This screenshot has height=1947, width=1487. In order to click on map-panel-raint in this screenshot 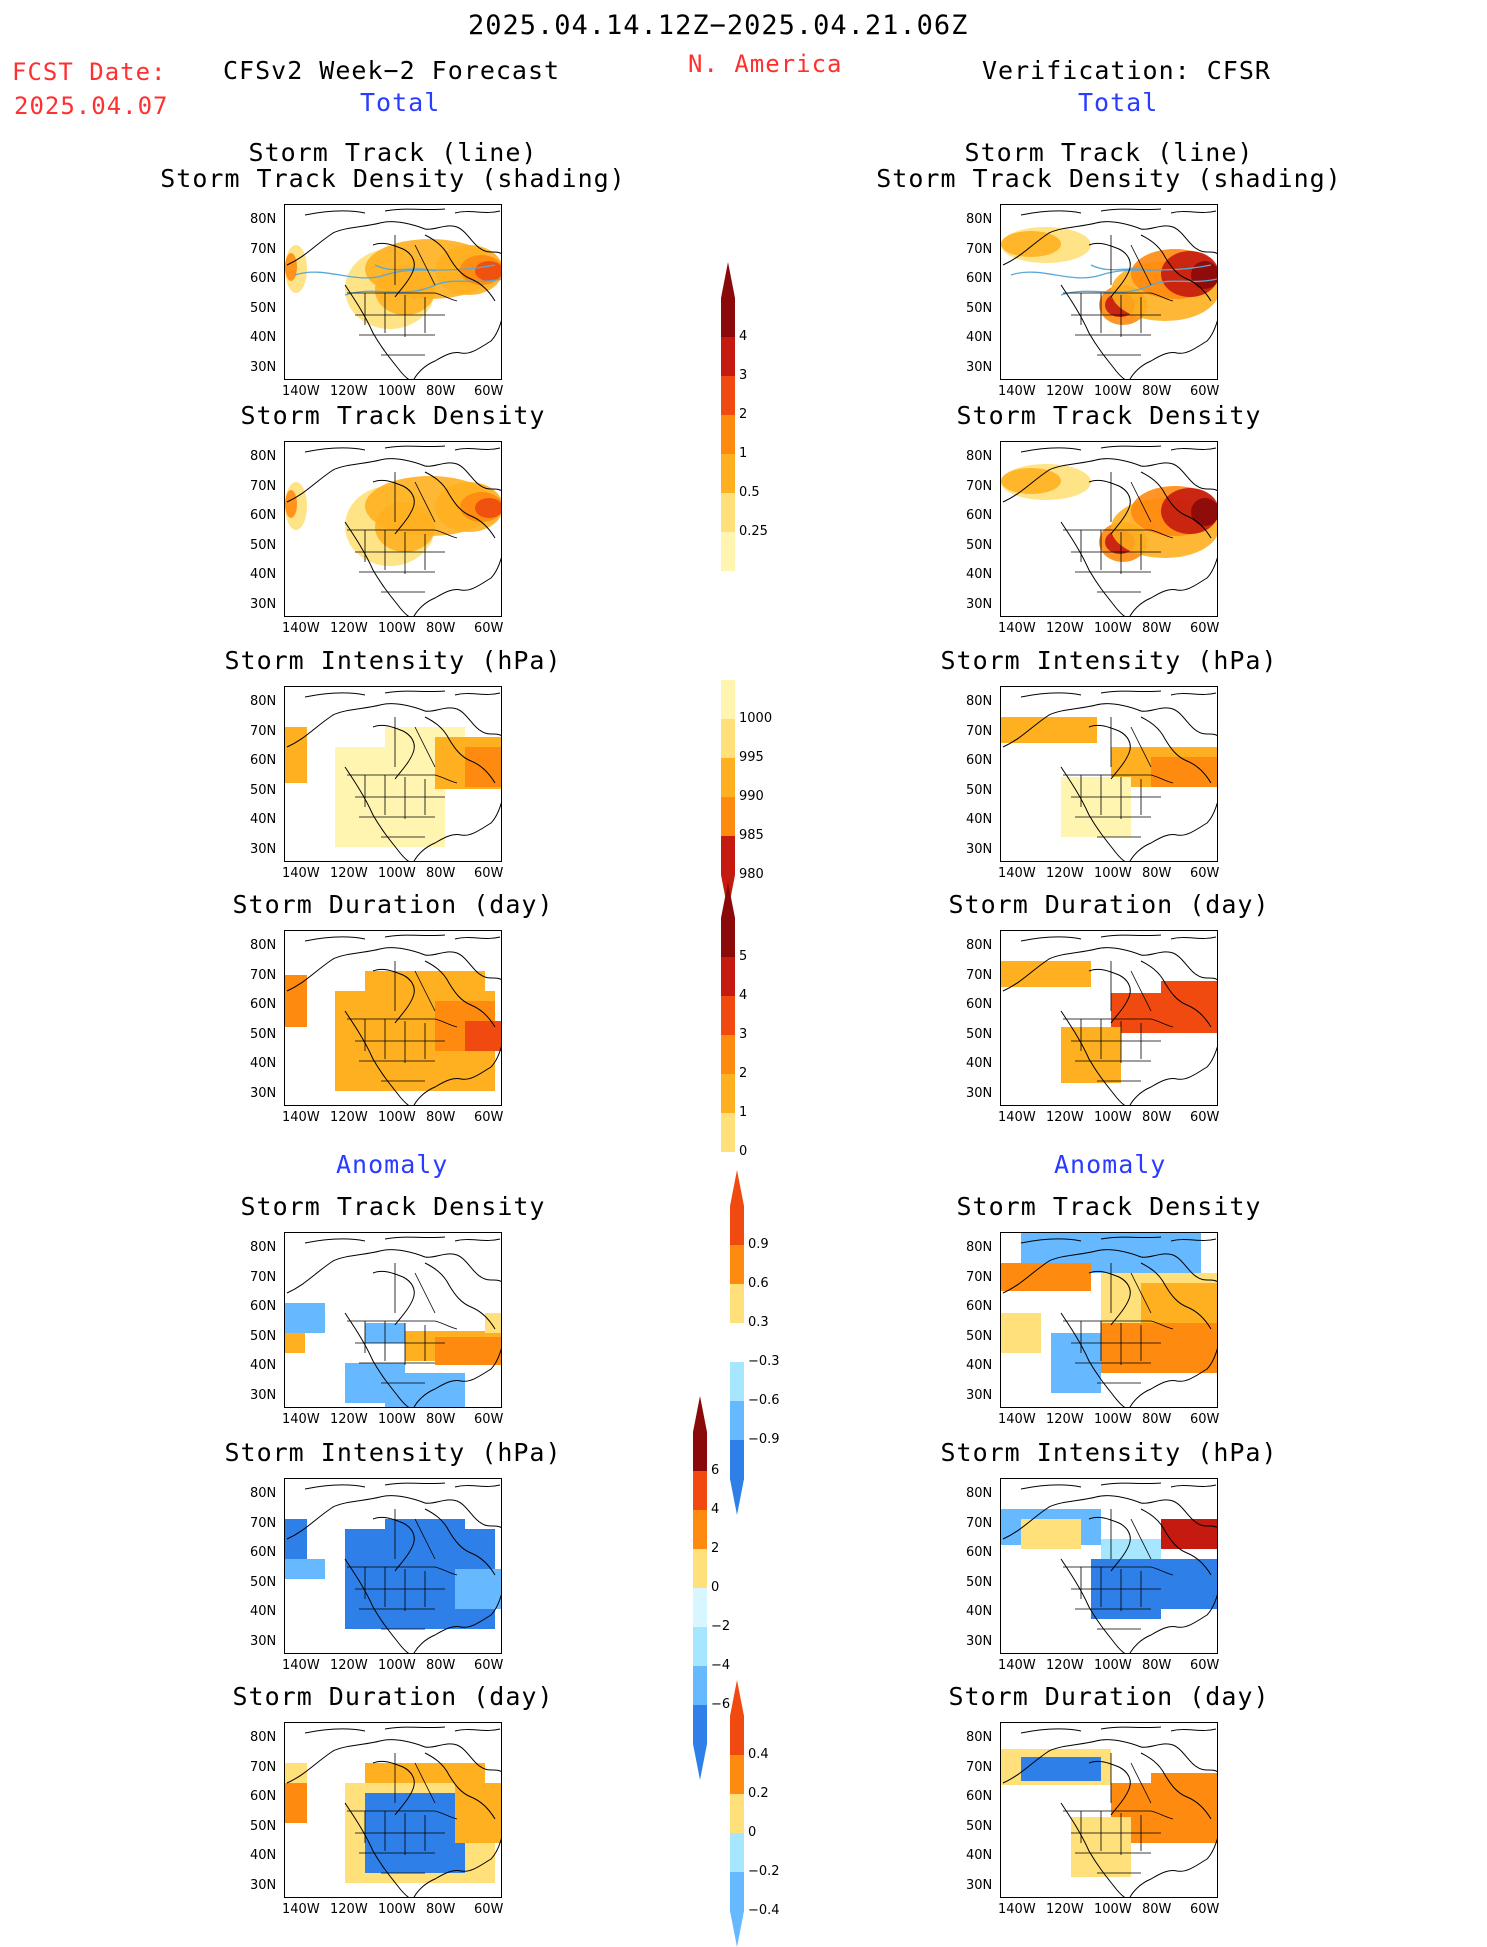, I will do `click(1109, 1566)`.